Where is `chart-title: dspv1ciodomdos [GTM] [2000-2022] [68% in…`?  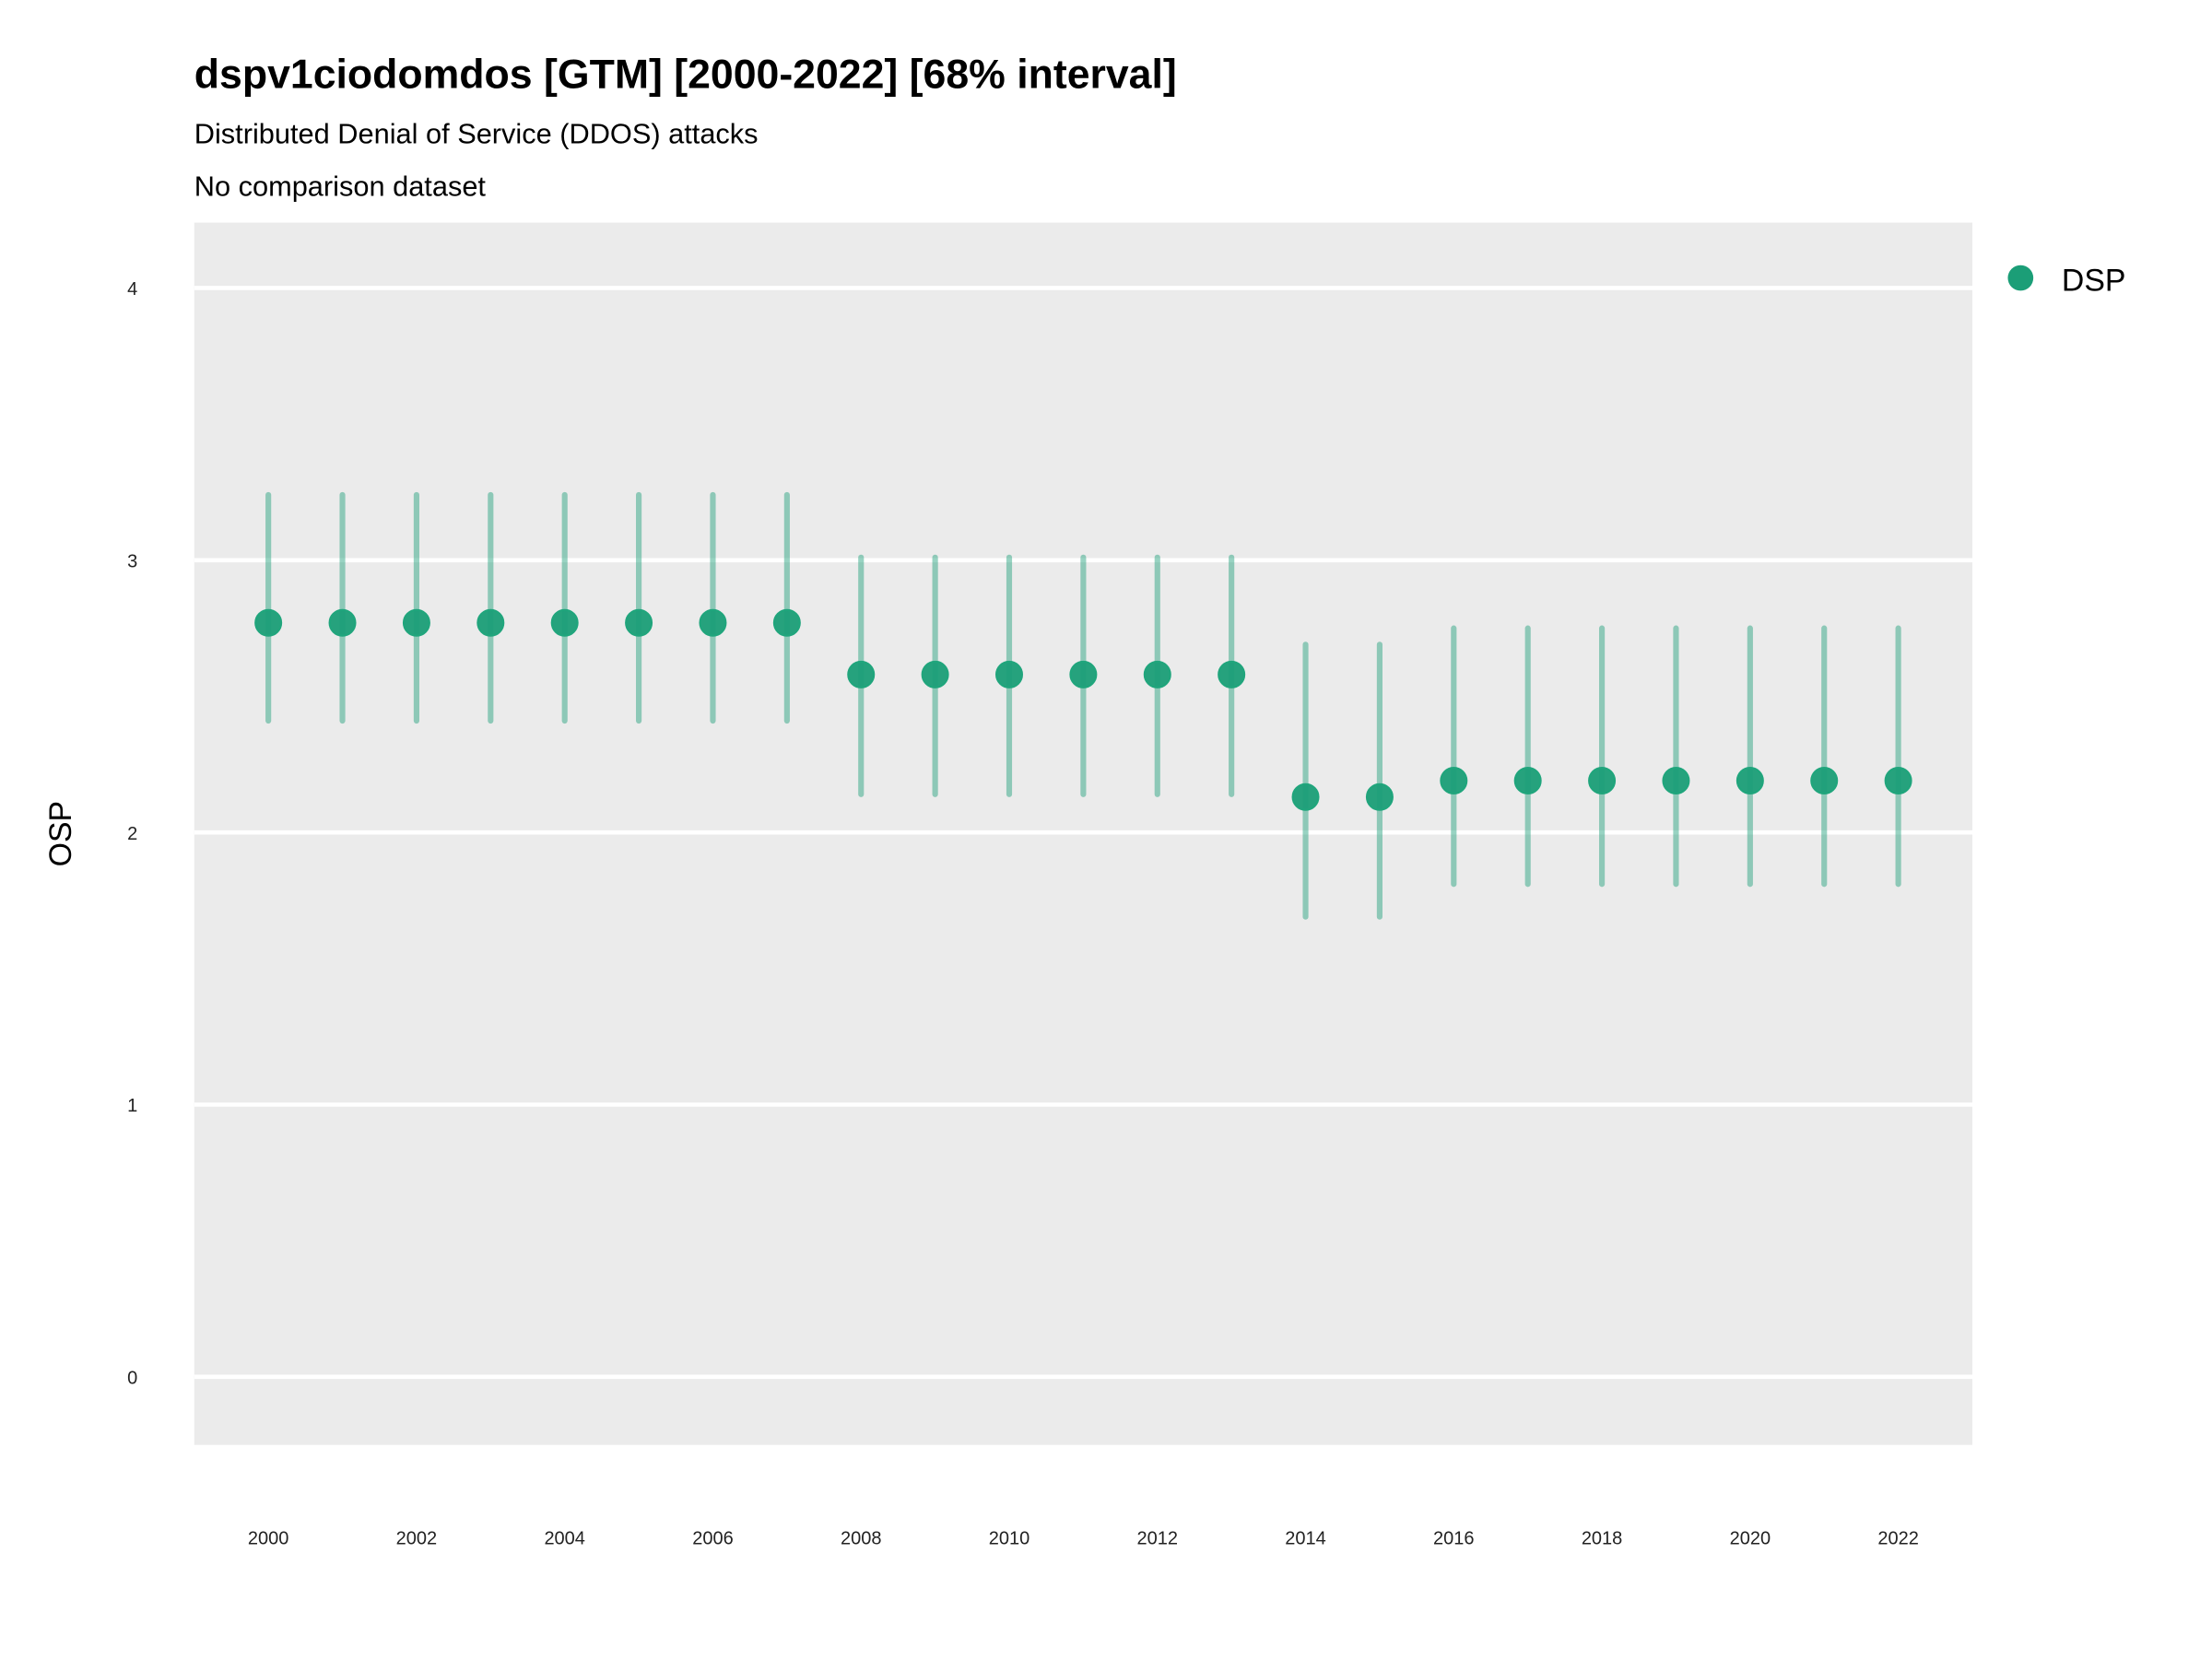
chart-title: dspv1ciodomdos [GTM] [2000-2022] [68% in… is located at coordinates (685, 74).